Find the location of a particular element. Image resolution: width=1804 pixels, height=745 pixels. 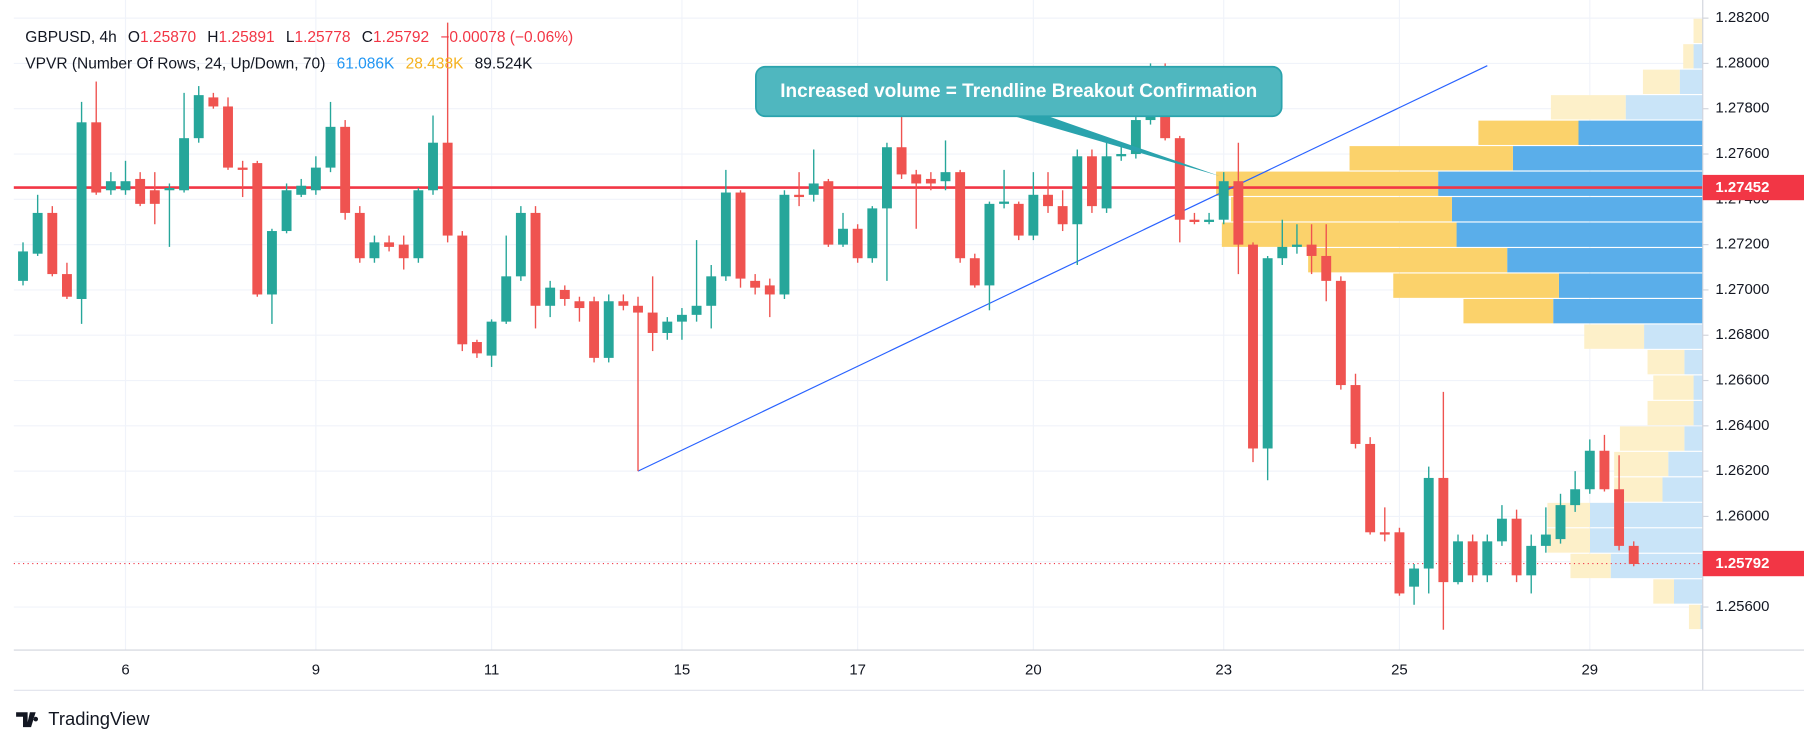

ohlc-value: 1.25891 is located at coordinates (247, 37).